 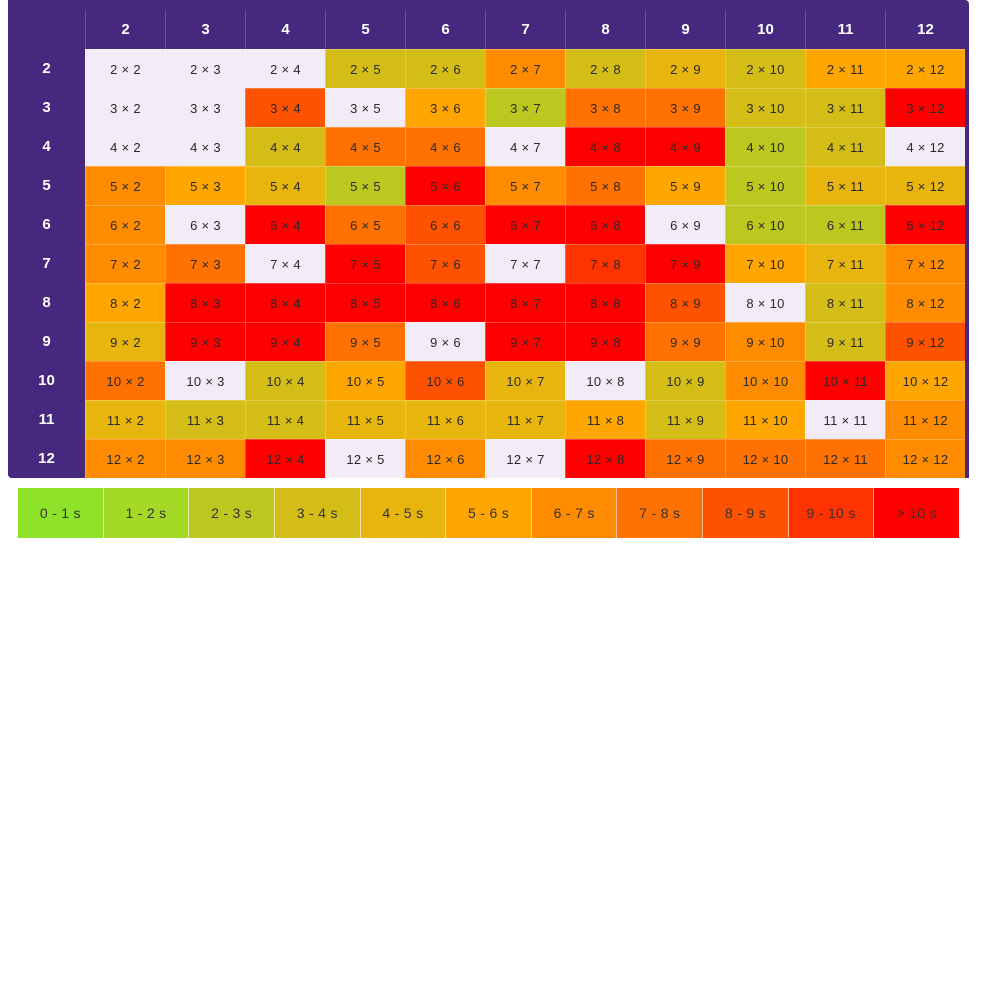 I want to click on heatmap-cell: 10 × 3, so click(x=205, y=380).